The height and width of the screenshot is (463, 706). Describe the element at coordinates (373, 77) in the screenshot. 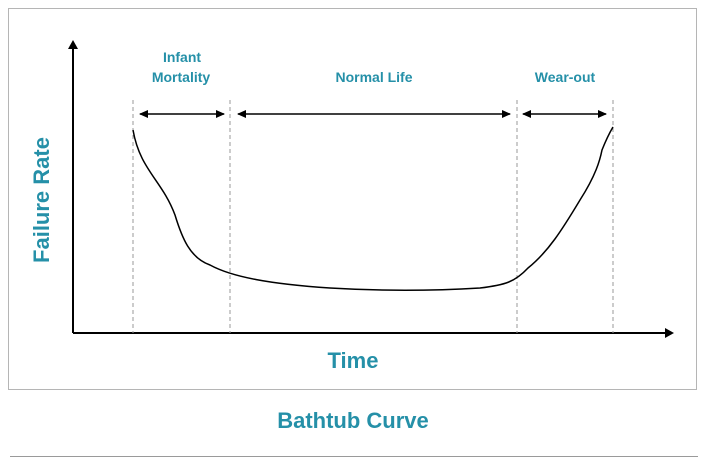

I see `normal-life-label: Normal Life` at that location.